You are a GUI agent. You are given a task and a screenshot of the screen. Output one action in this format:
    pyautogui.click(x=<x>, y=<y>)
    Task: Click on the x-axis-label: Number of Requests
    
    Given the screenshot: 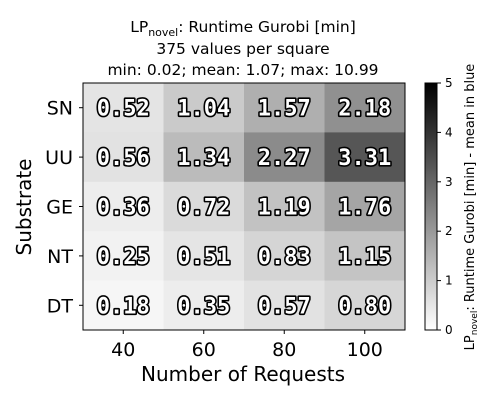 What is the action you would take?
    pyautogui.click(x=243, y=374)
    